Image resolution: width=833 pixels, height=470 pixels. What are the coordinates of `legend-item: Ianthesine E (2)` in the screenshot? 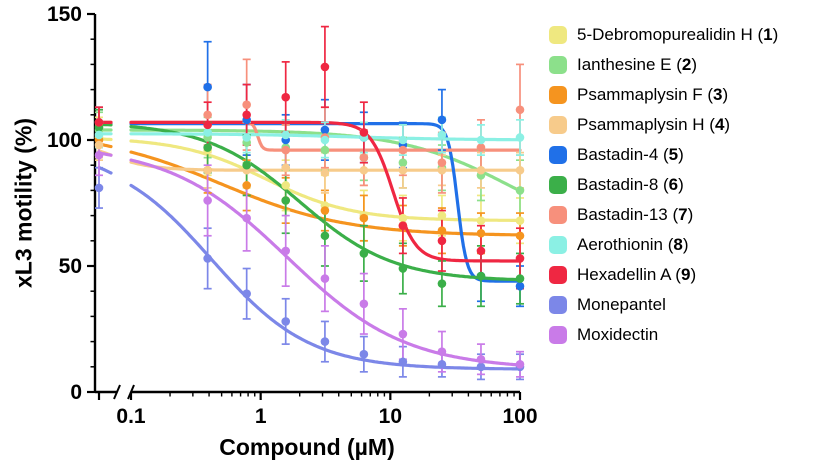 It's located at (663, 65).